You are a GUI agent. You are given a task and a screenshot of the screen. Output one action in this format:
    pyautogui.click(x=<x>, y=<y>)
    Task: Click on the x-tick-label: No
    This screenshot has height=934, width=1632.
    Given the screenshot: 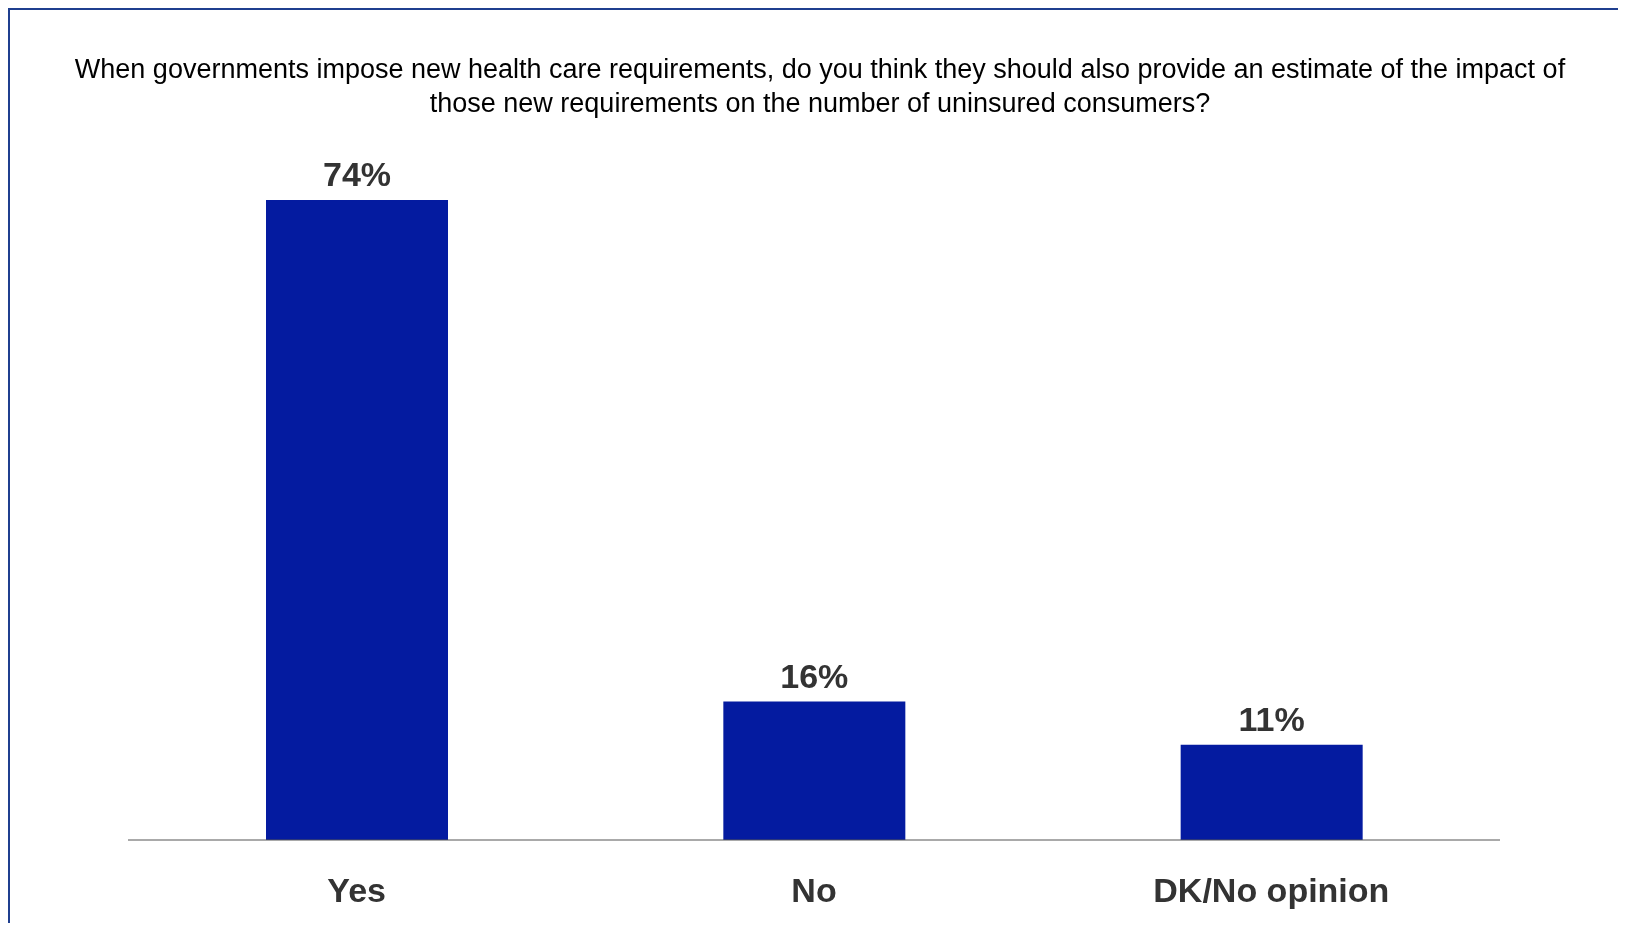 What is the action you would take?
    pyautogui.click(x=814, y=890)
    